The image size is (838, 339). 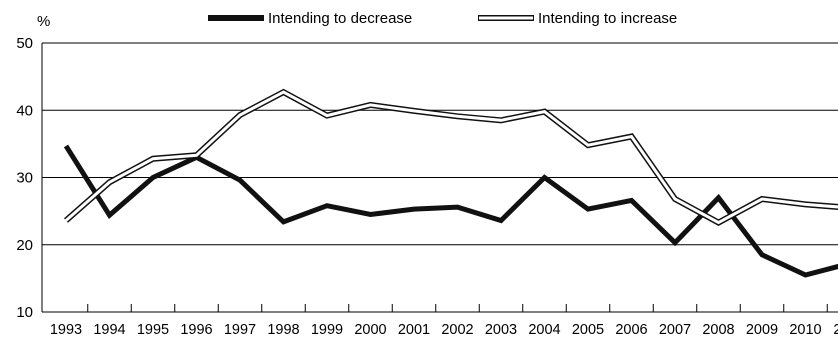 I want to click on legend-label-decrease: Intending to decrease, so click(x=340, y=18).